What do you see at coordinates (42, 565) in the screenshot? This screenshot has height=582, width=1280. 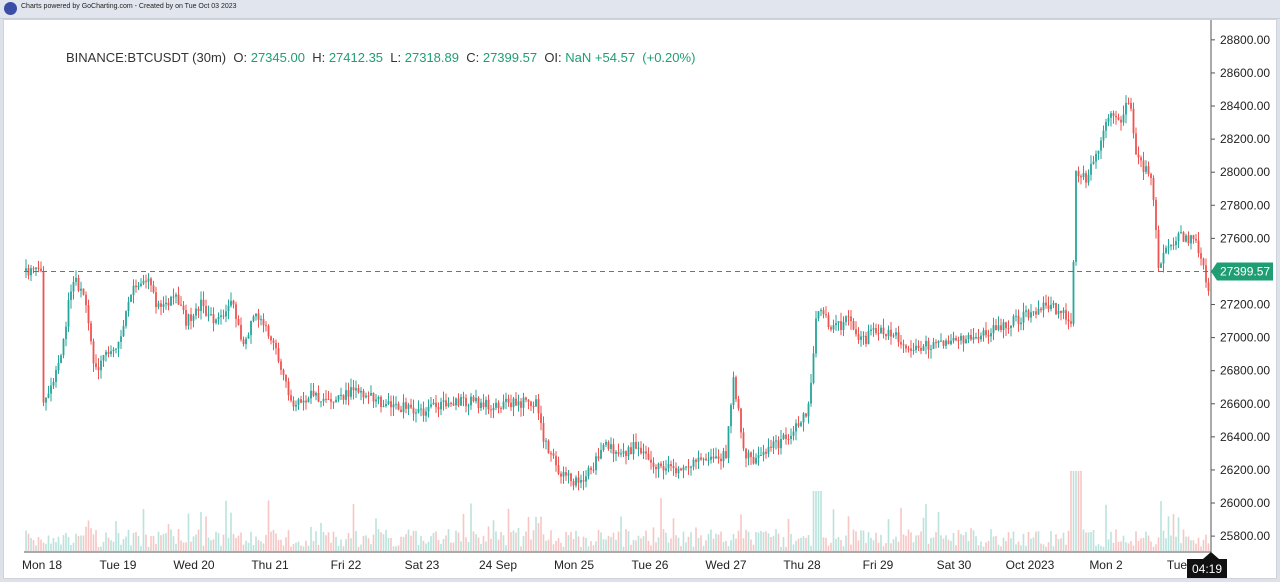 I see `x-tick-label: Mon 18` at bounding box center [42, 565].